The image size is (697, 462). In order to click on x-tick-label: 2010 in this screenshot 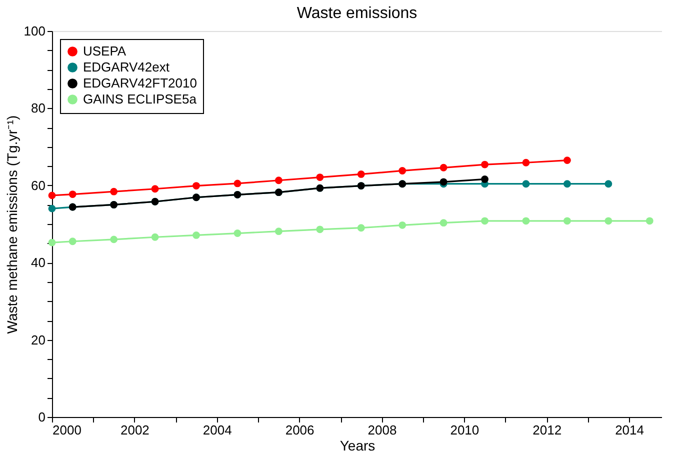, I will do `click(465, 430)`.